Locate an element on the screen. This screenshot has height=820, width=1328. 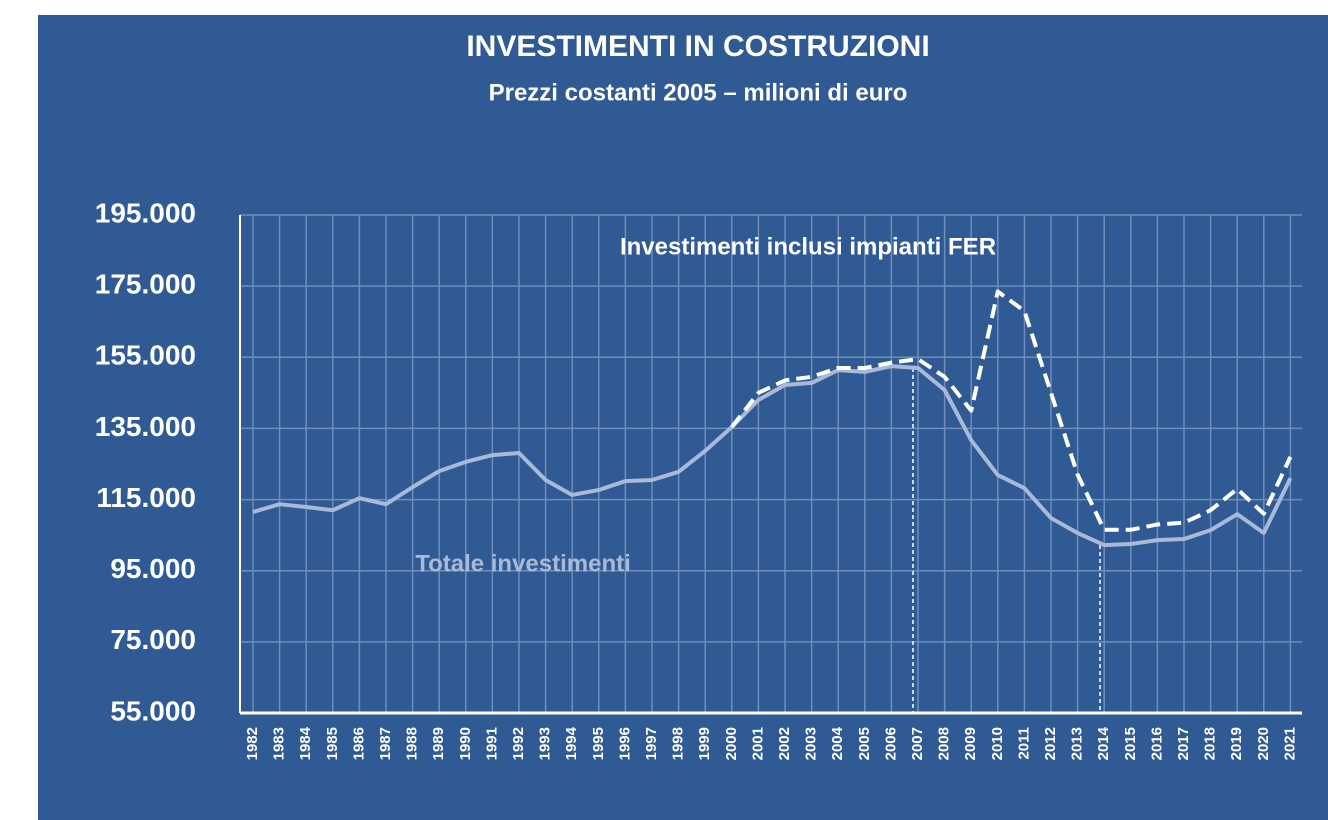
x-tick-label: 2020 is located at coordinates (1263, 743).